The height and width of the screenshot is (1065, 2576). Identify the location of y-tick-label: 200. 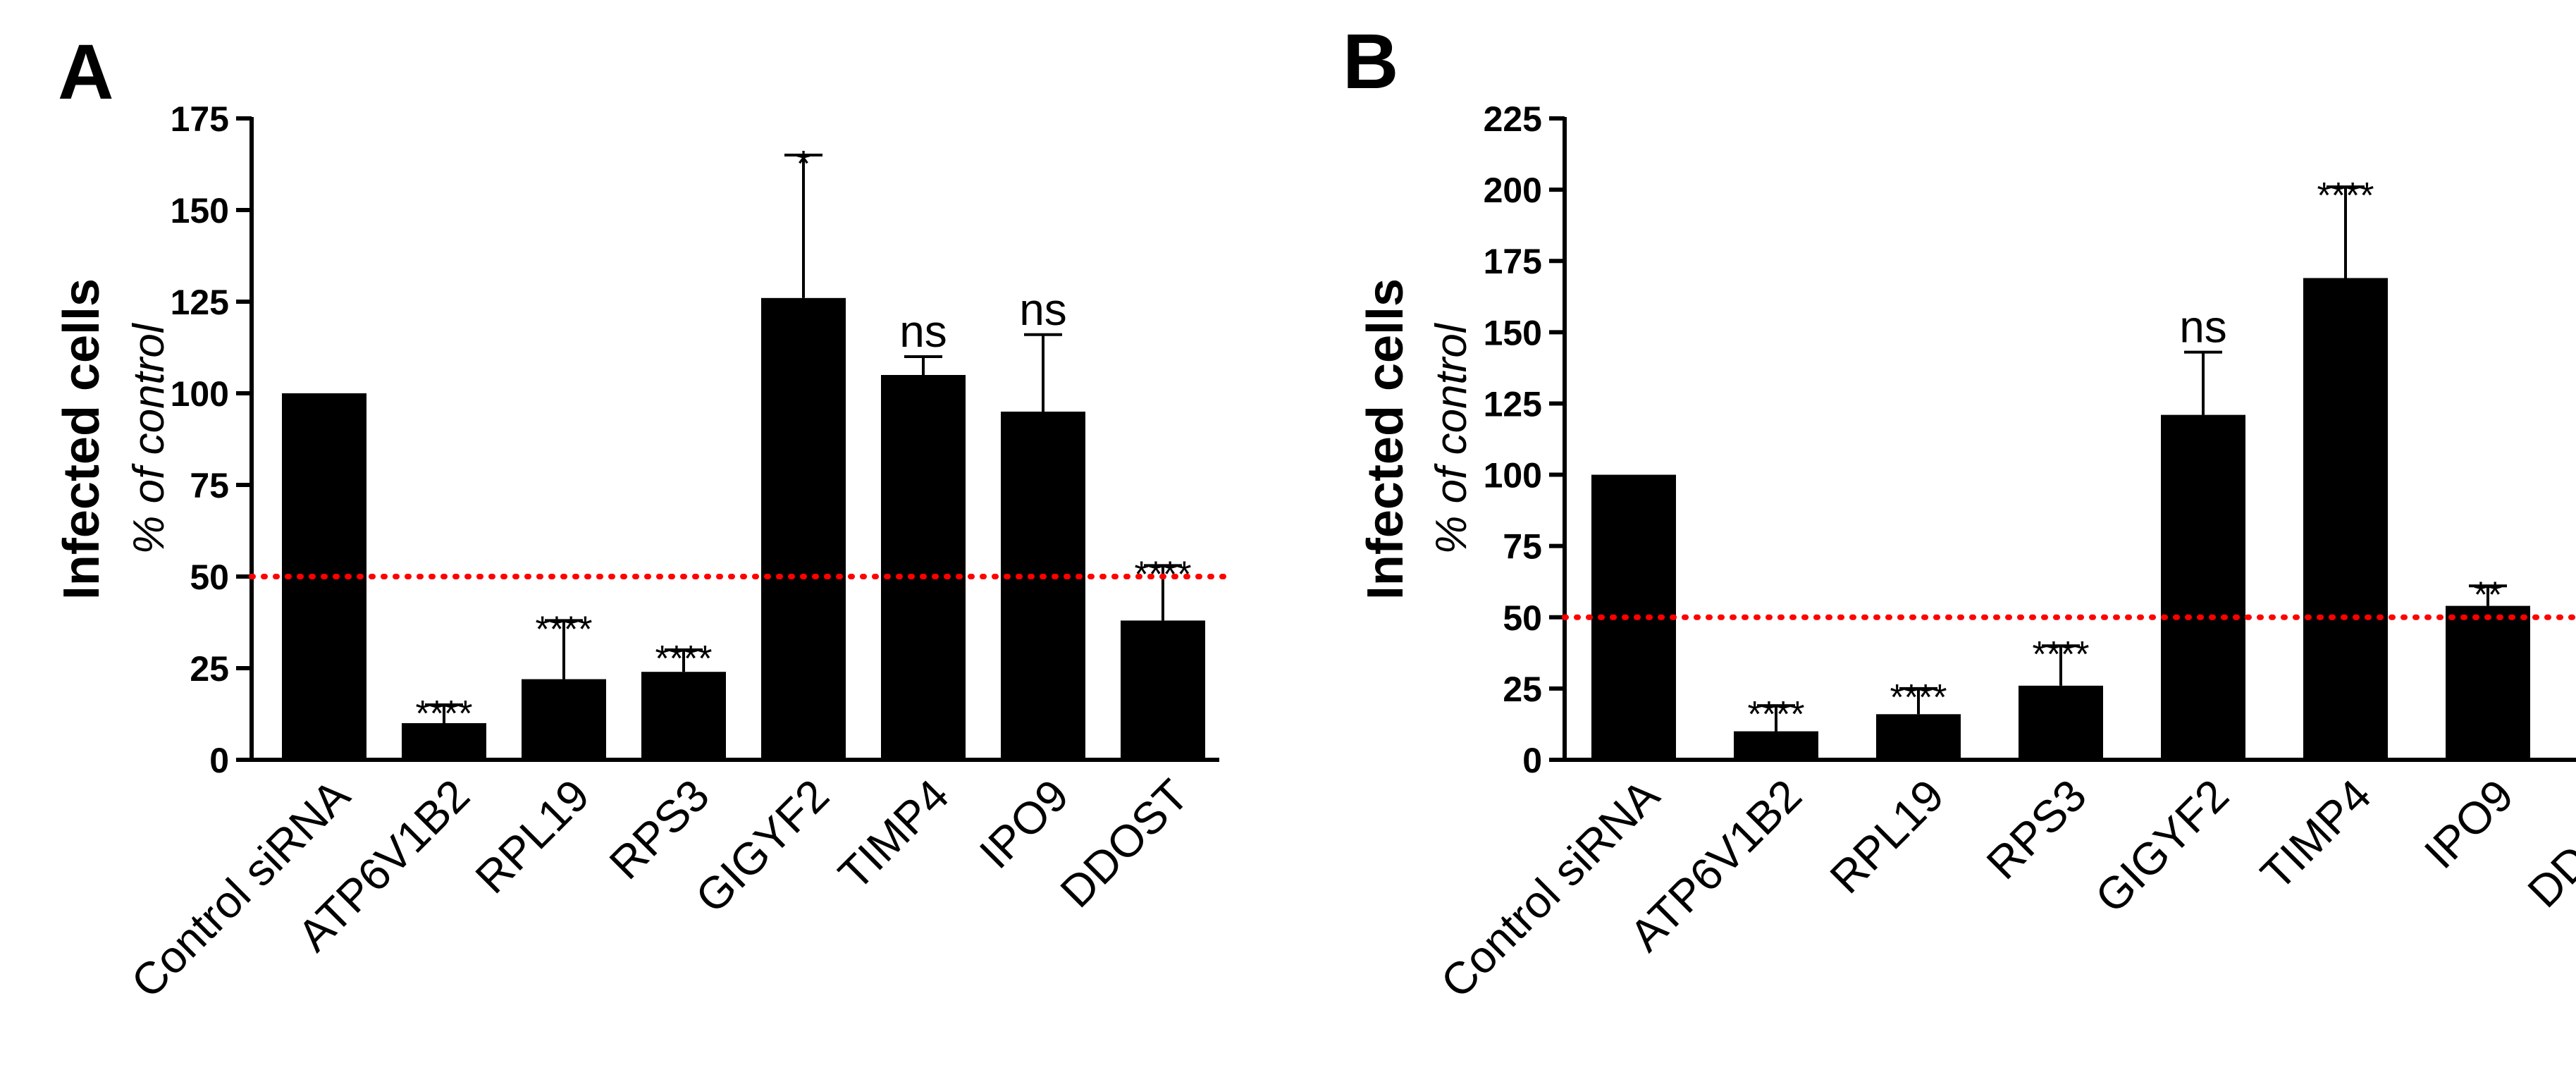
(1513, 190).